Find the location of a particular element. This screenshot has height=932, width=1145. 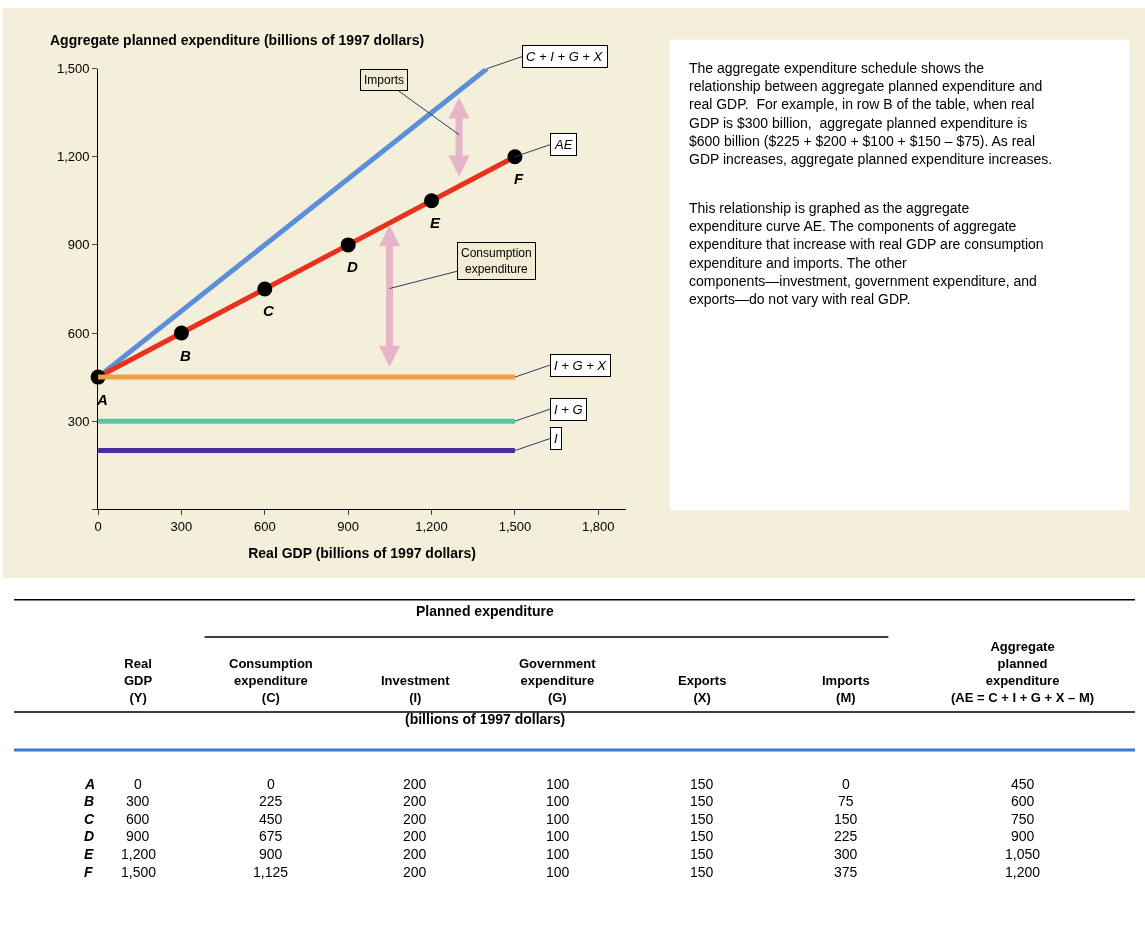

x-tick-label: 300 is located at coordinates (181, 526).